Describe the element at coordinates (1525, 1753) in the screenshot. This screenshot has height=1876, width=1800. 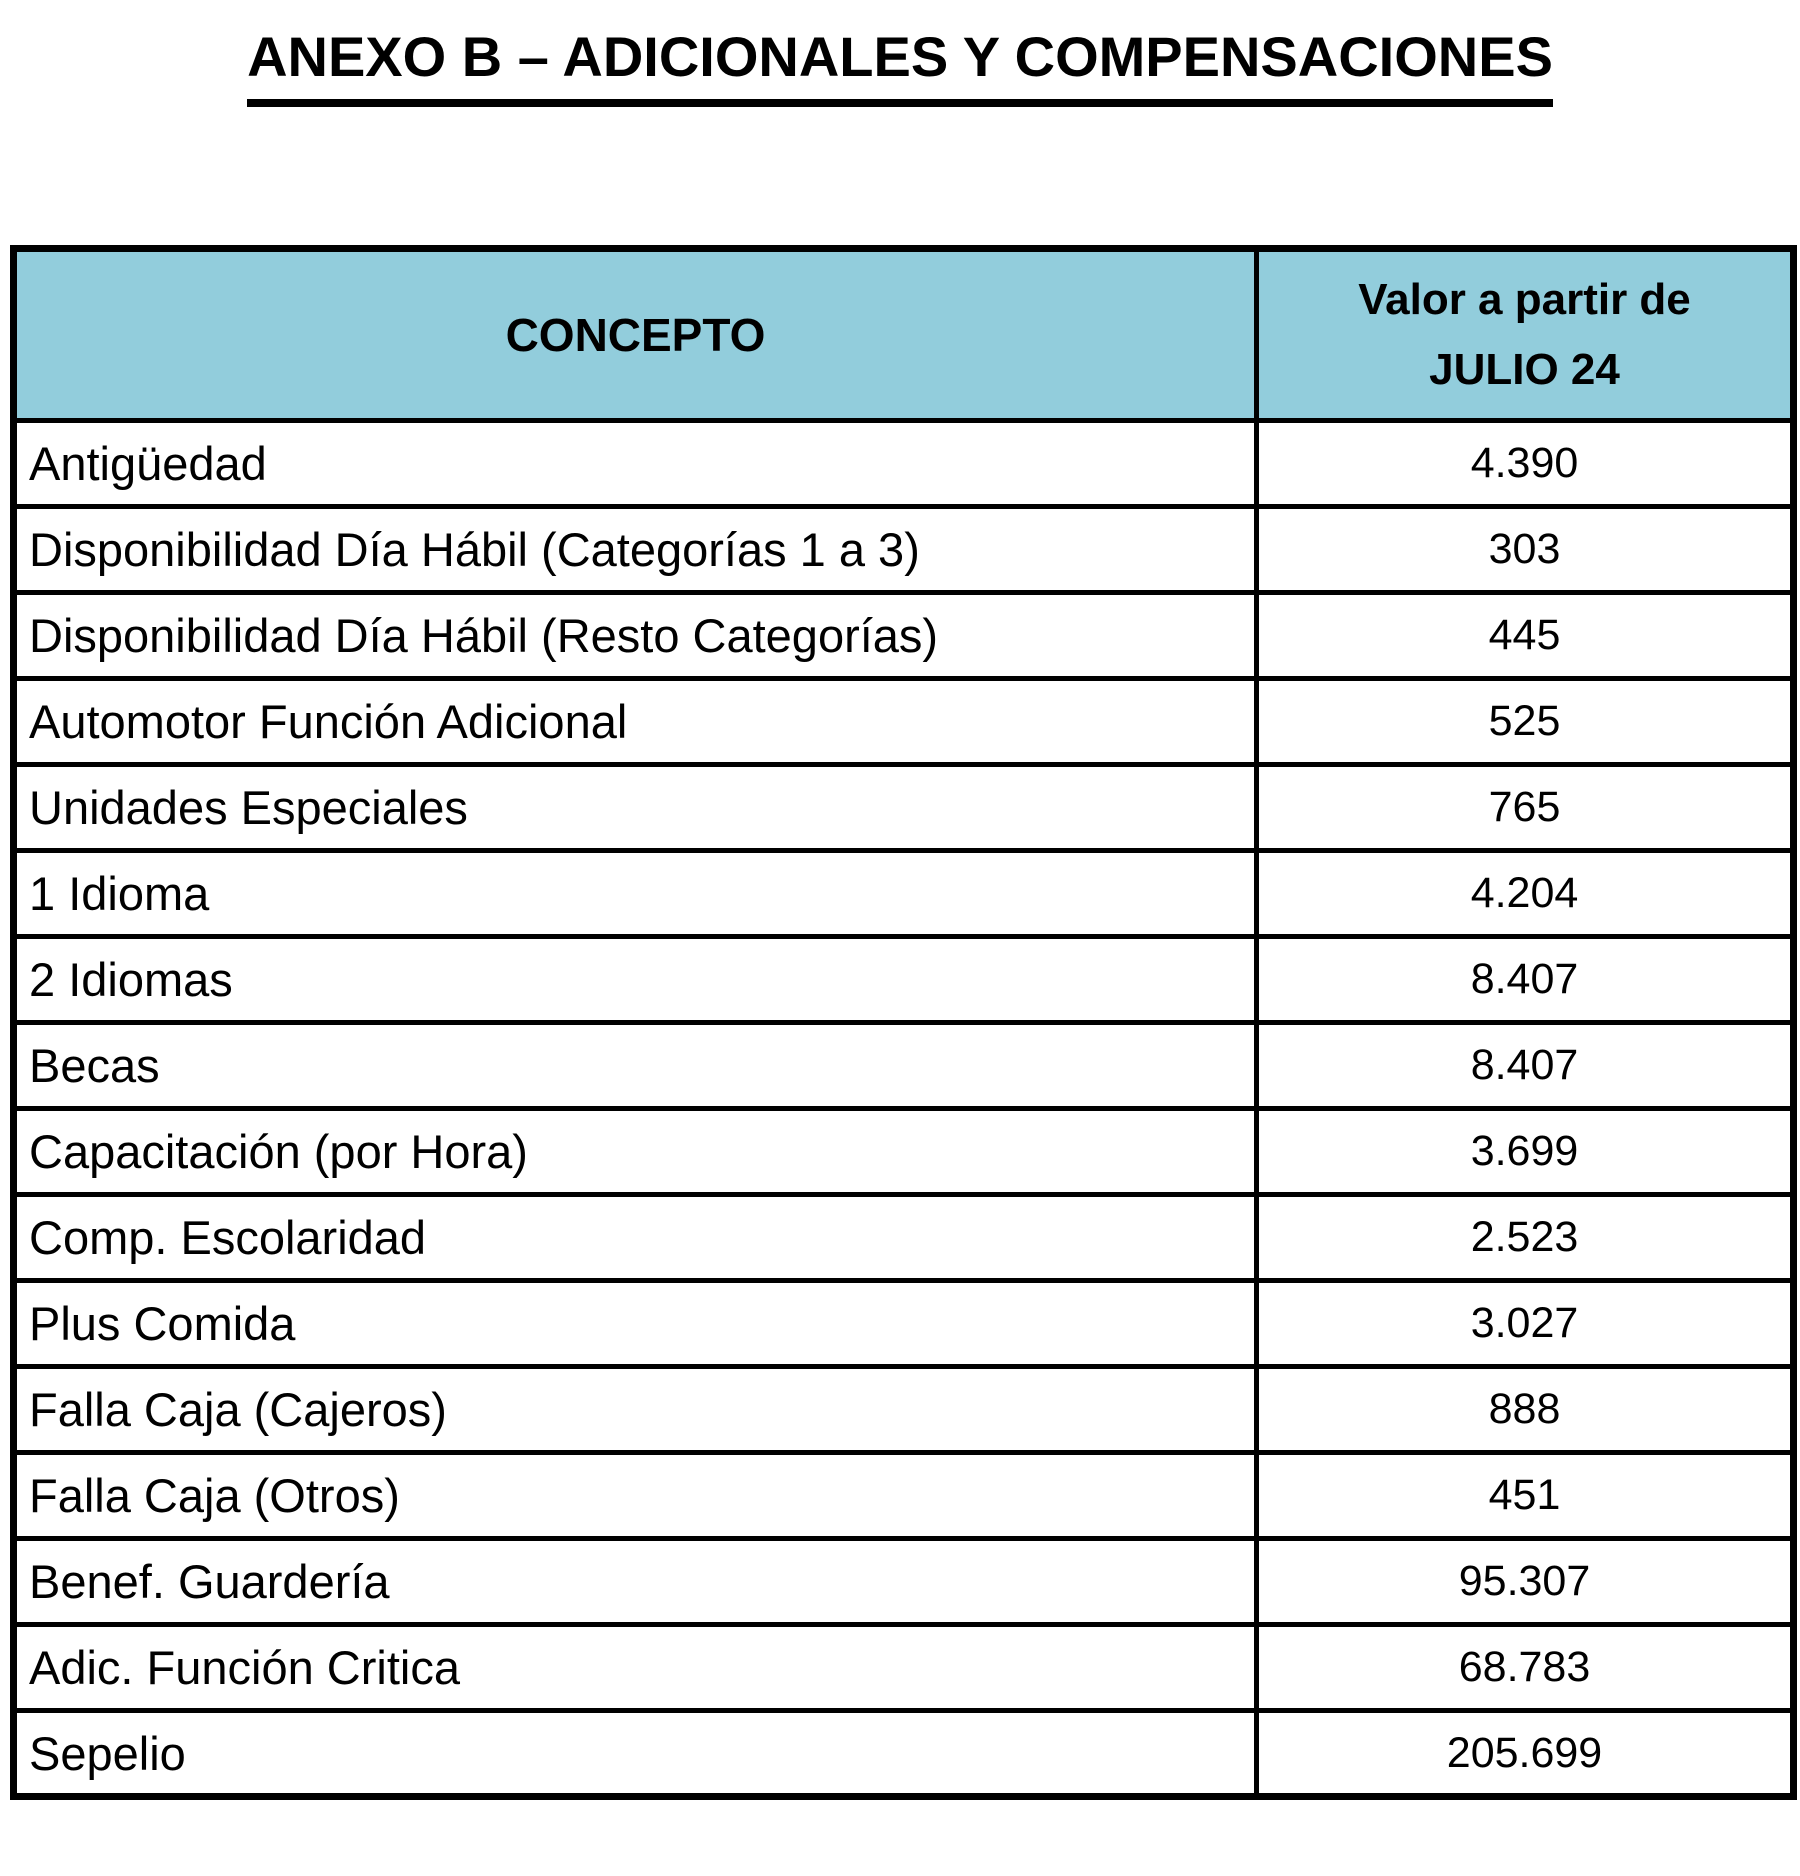
I see `value-cell: 205.699` at that location.